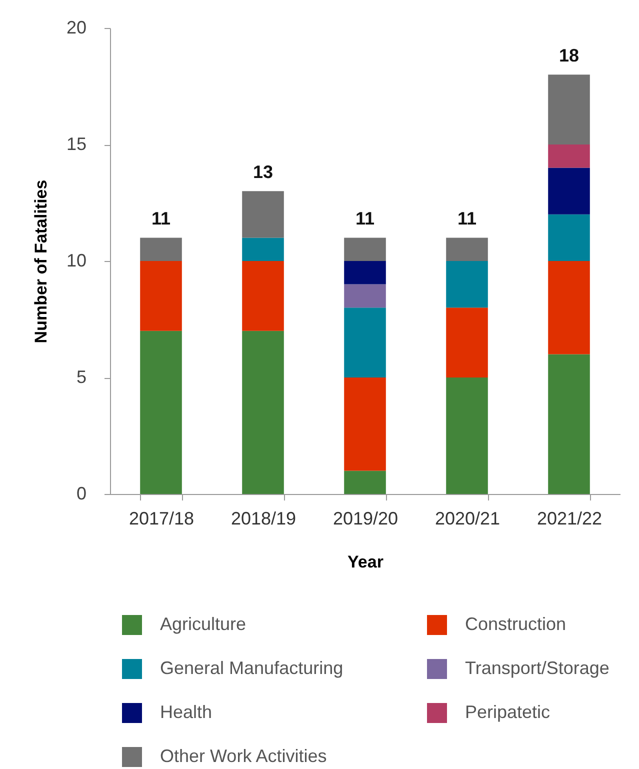  What do you see at coordinates (203, 624) in the screenshot?
I see `legend-label: Agriculture` at bounding box center [203, 624].